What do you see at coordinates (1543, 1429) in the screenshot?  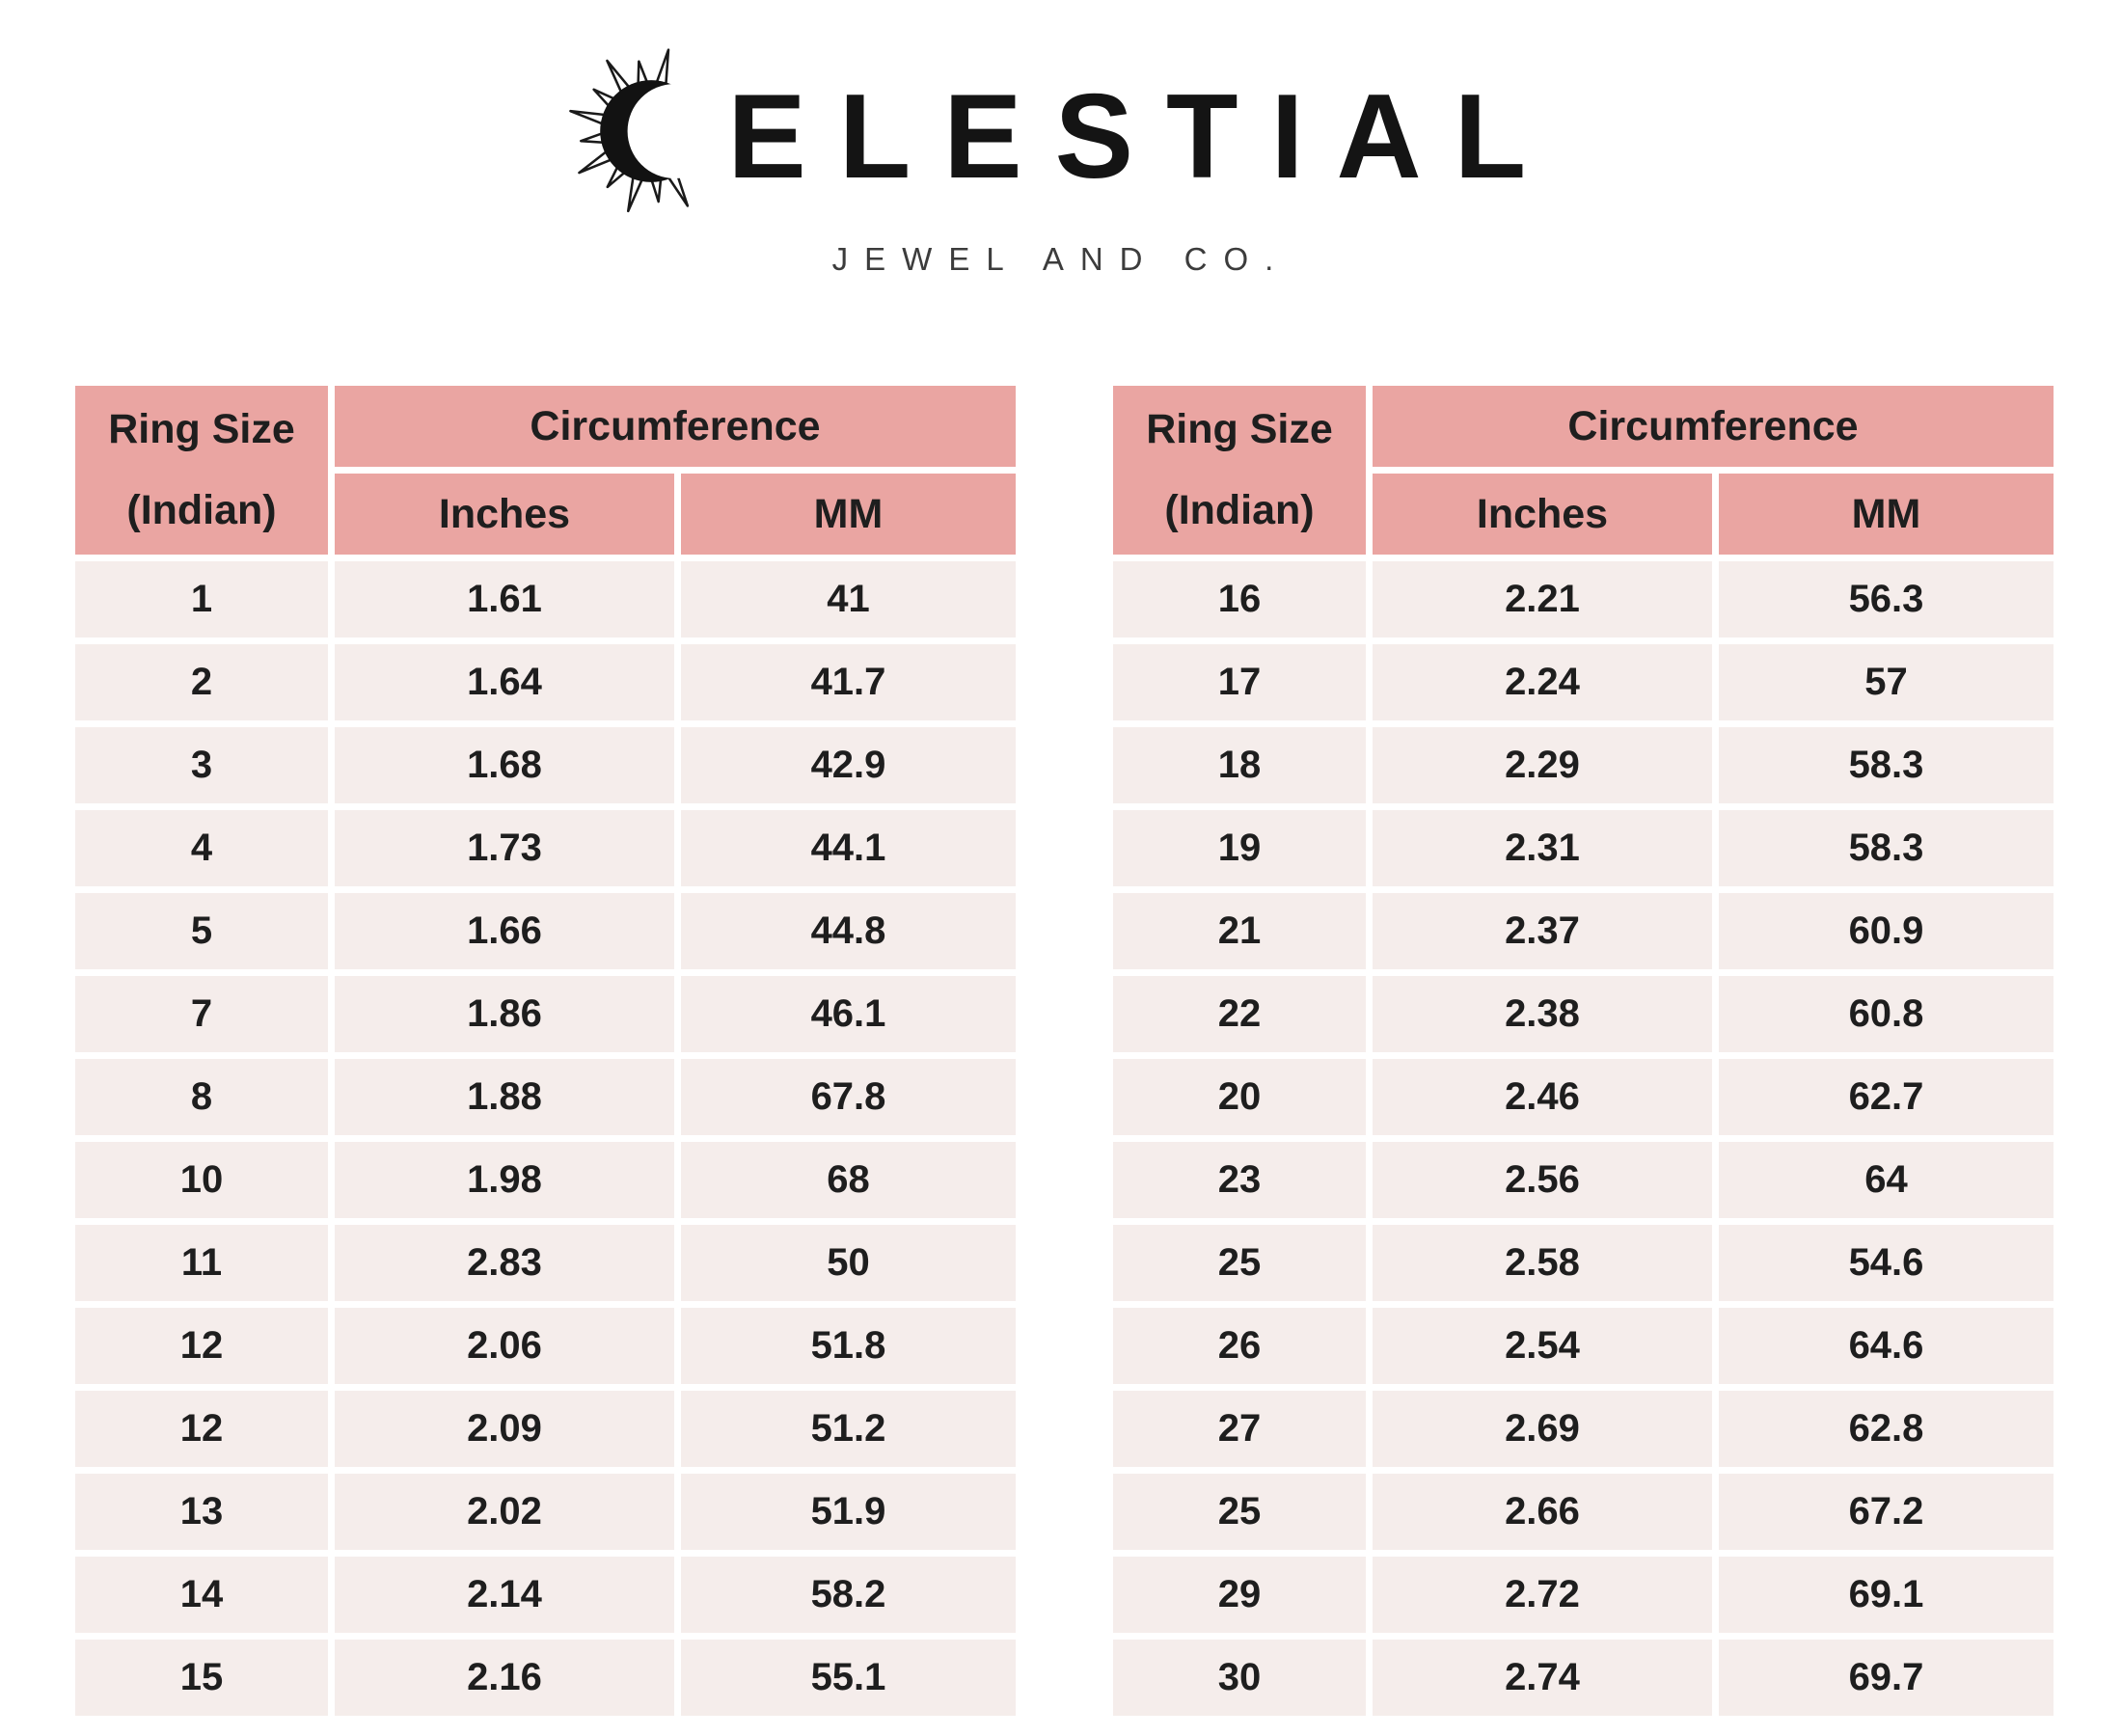 I see `table-cell-inches: 2.69` at bounding box center [1543, 1429].